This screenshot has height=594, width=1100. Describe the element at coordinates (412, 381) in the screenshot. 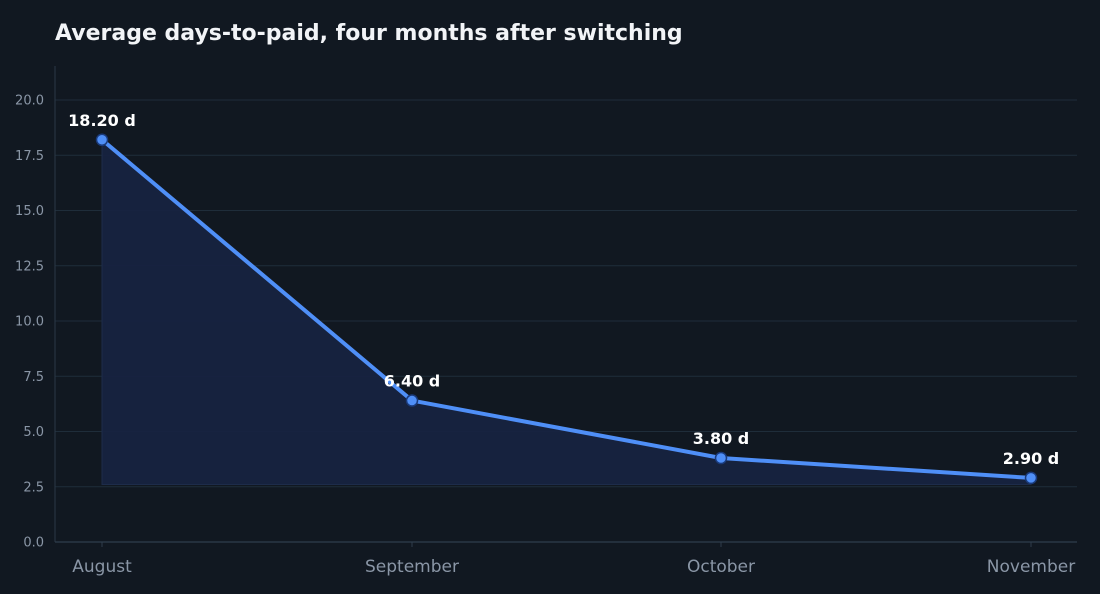

I see `data-label: 6.40 d` at that location.